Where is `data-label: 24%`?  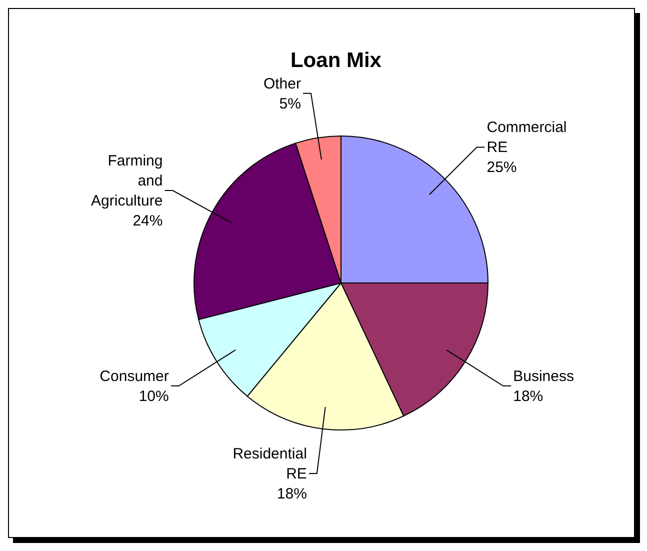 data-label: 24% is located at coordinates (147, 221).